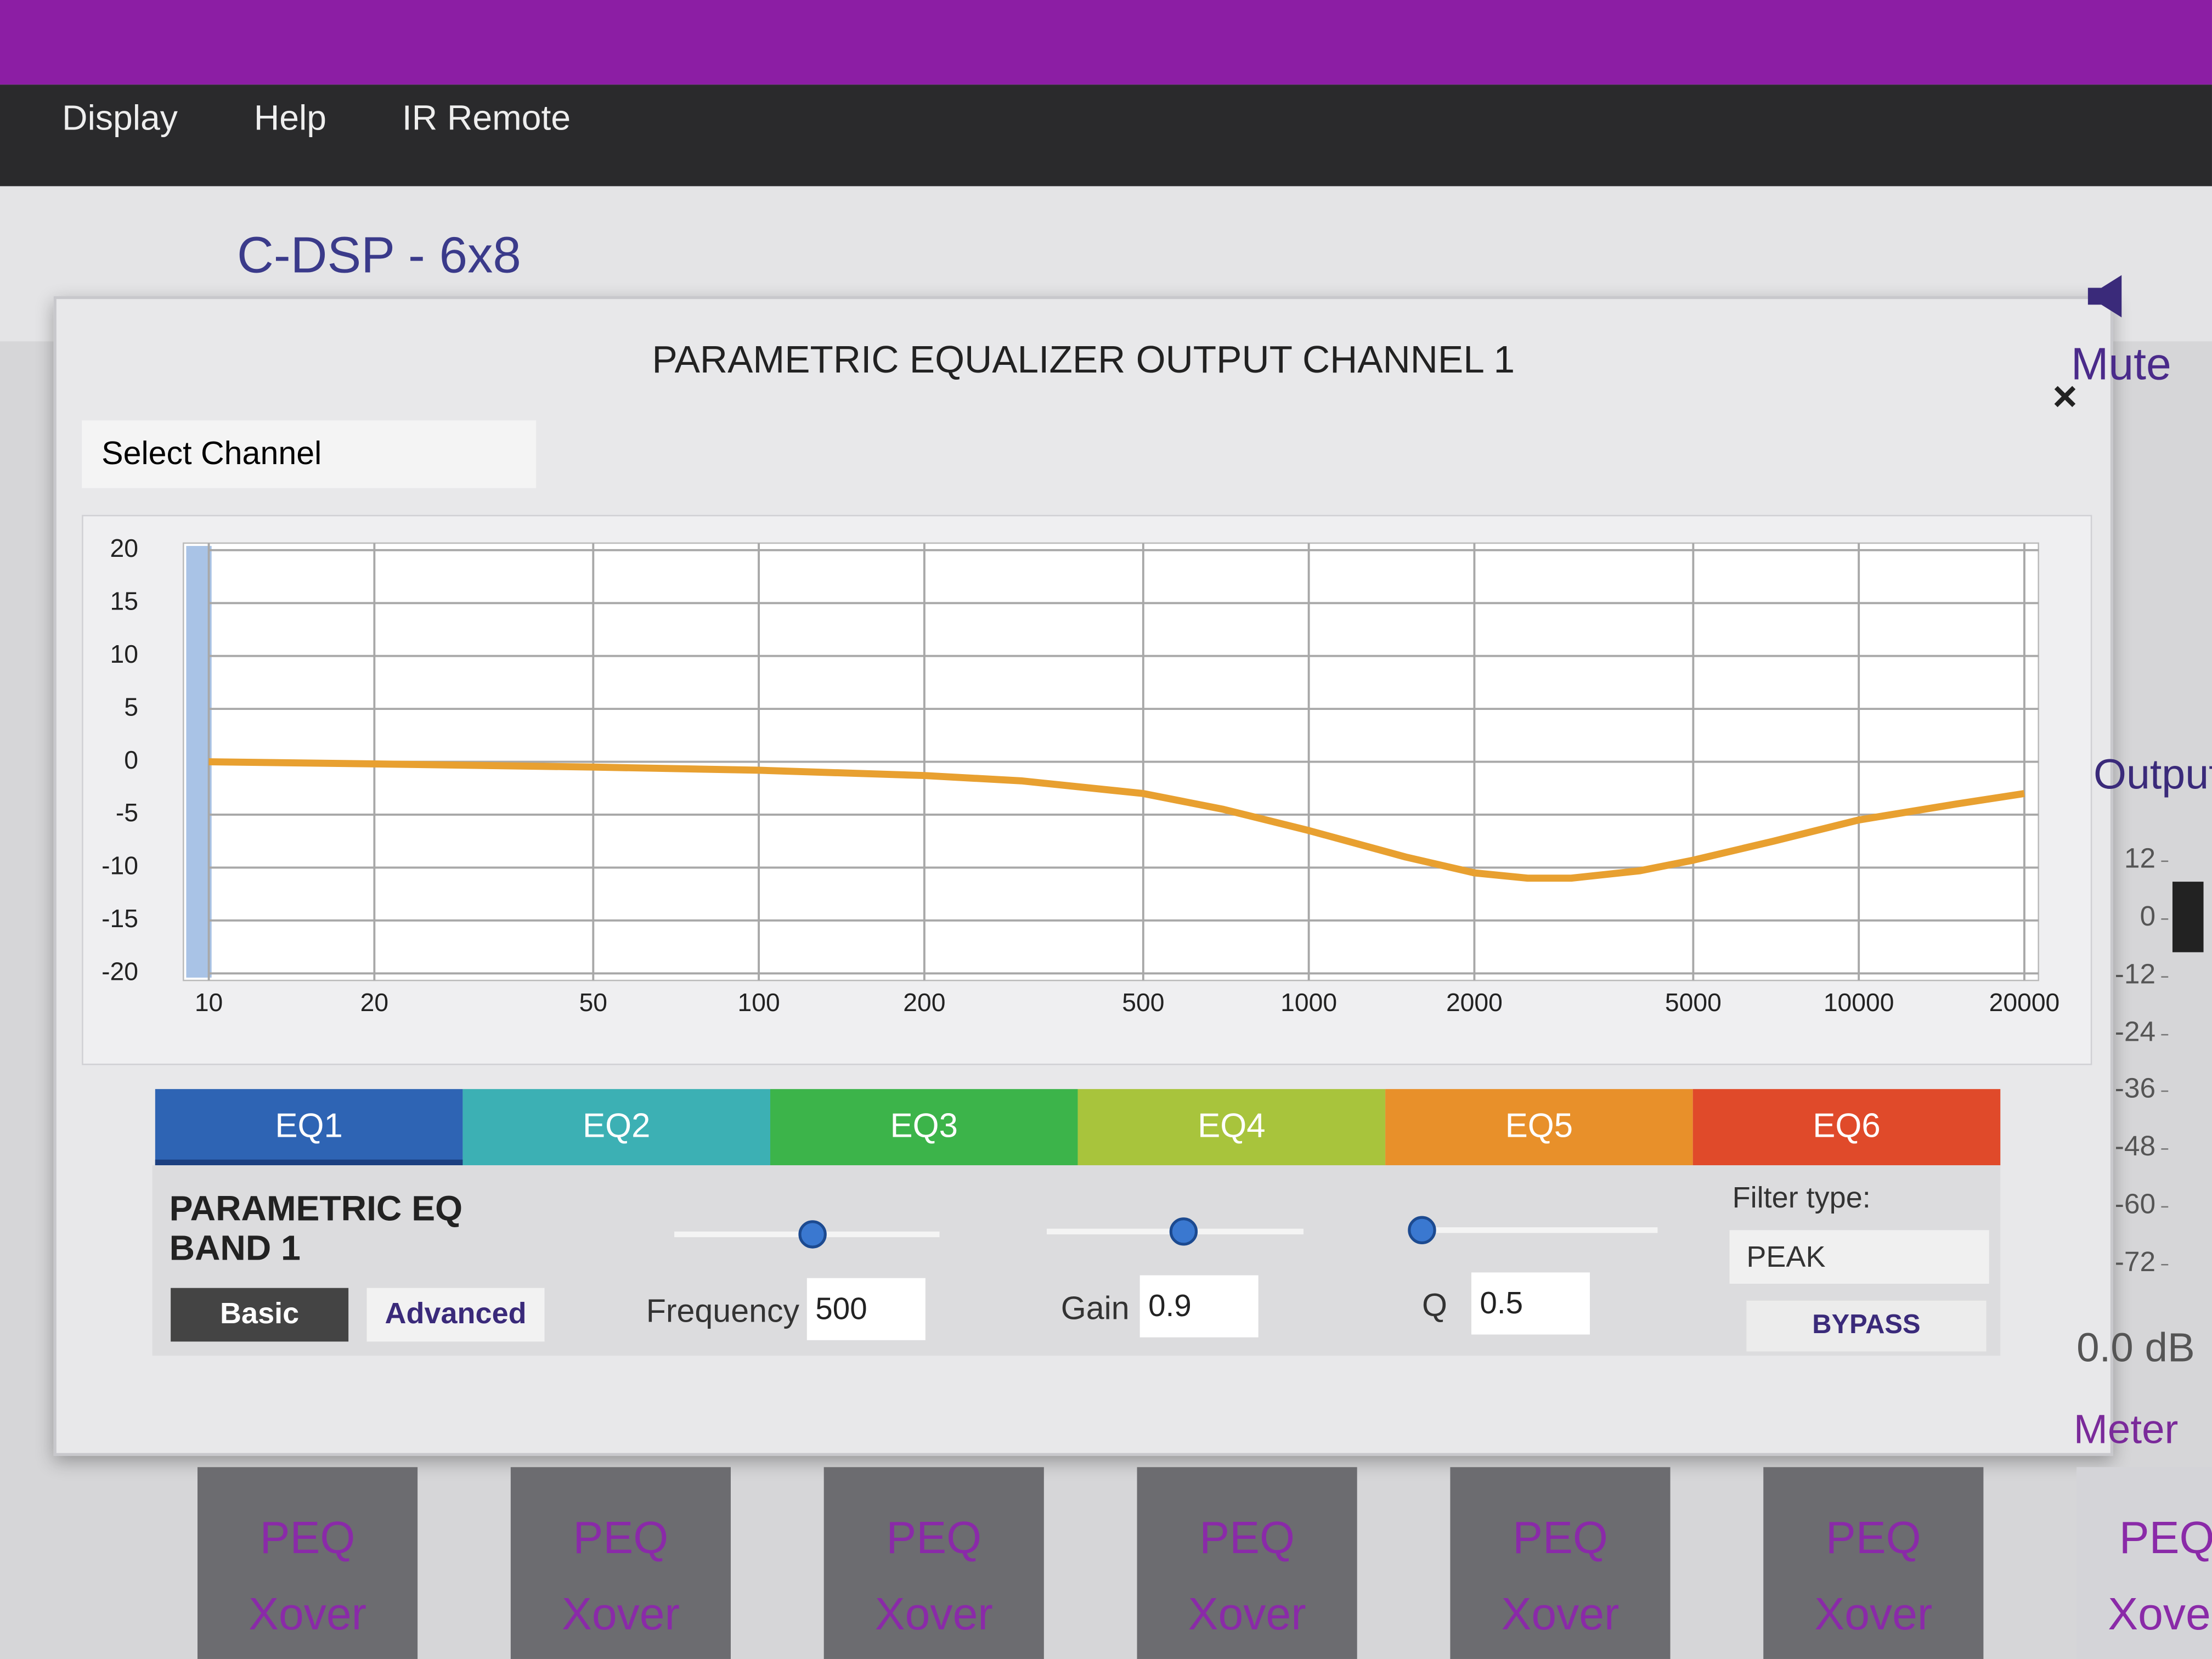 Image resolution: width=2212 pixels, height=1659 pixels. I want to click on field-input: 0.9, so click(1199, 1307).